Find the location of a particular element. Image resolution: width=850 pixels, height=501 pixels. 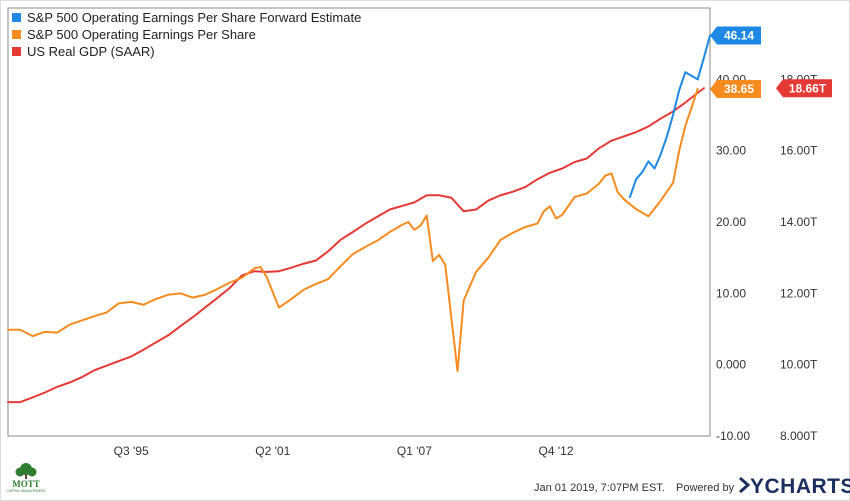

logo-name: MOTT is located at coordinates (26, 484).